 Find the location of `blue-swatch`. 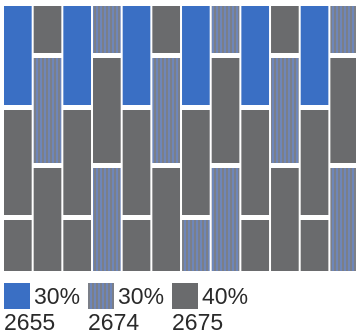

blue-swatch is located at coordinates (17, 296).